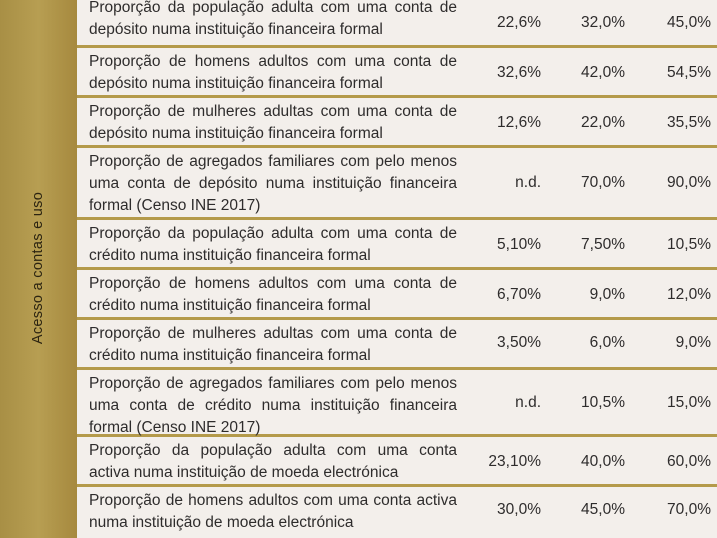 This screenshot has width=717, height=538. Describe the element at coordinates (689, 294) in the screenshot. I see `value-target-final: 12,0%` at that location.